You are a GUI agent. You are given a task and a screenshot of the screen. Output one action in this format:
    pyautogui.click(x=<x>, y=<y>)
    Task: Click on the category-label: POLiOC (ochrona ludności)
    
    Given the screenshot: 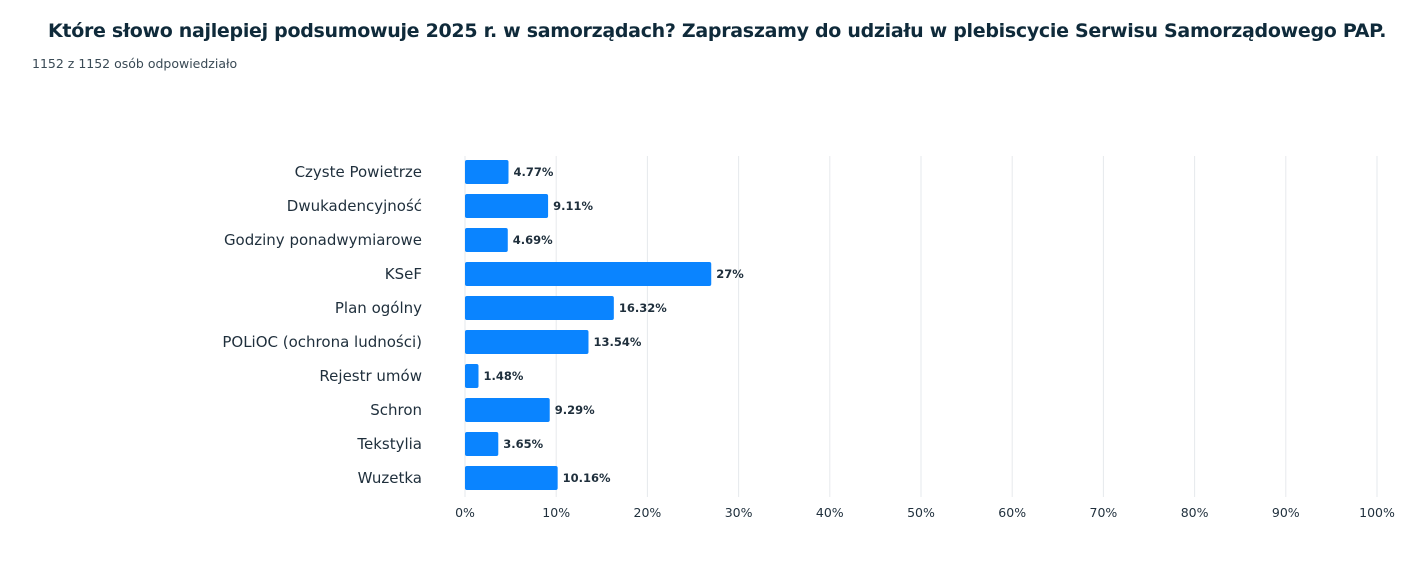 What is the action you would take?
    pyautogui.click(x=322, y=342)
    